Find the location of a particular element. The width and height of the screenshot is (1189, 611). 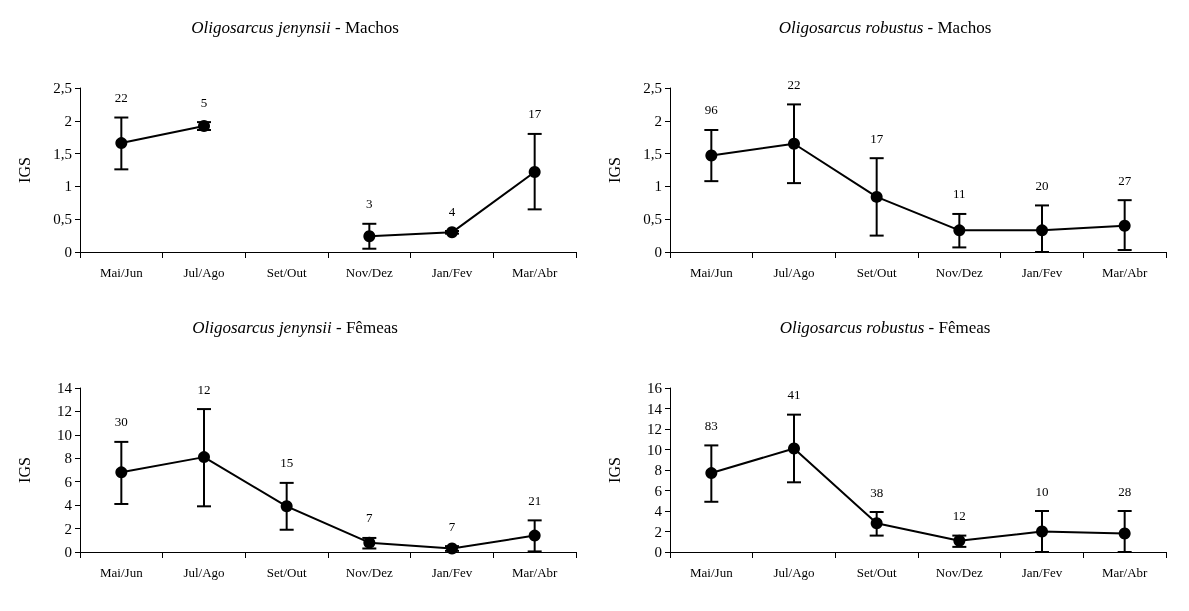

annotation: 38 is located at coordinates (877, 492).